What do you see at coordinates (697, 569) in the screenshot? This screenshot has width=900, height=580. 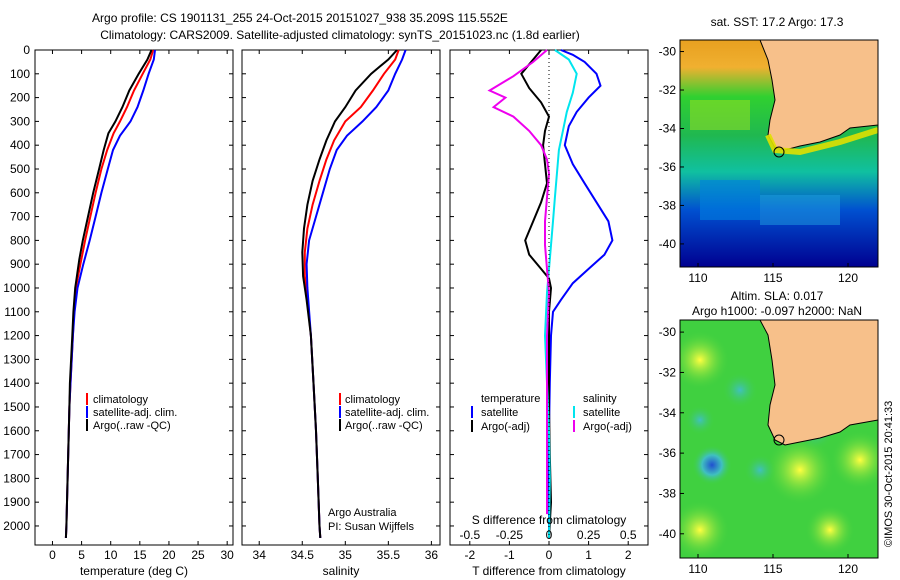 I see `map-x-tick-label: 110` at bounding box center [697, 569].